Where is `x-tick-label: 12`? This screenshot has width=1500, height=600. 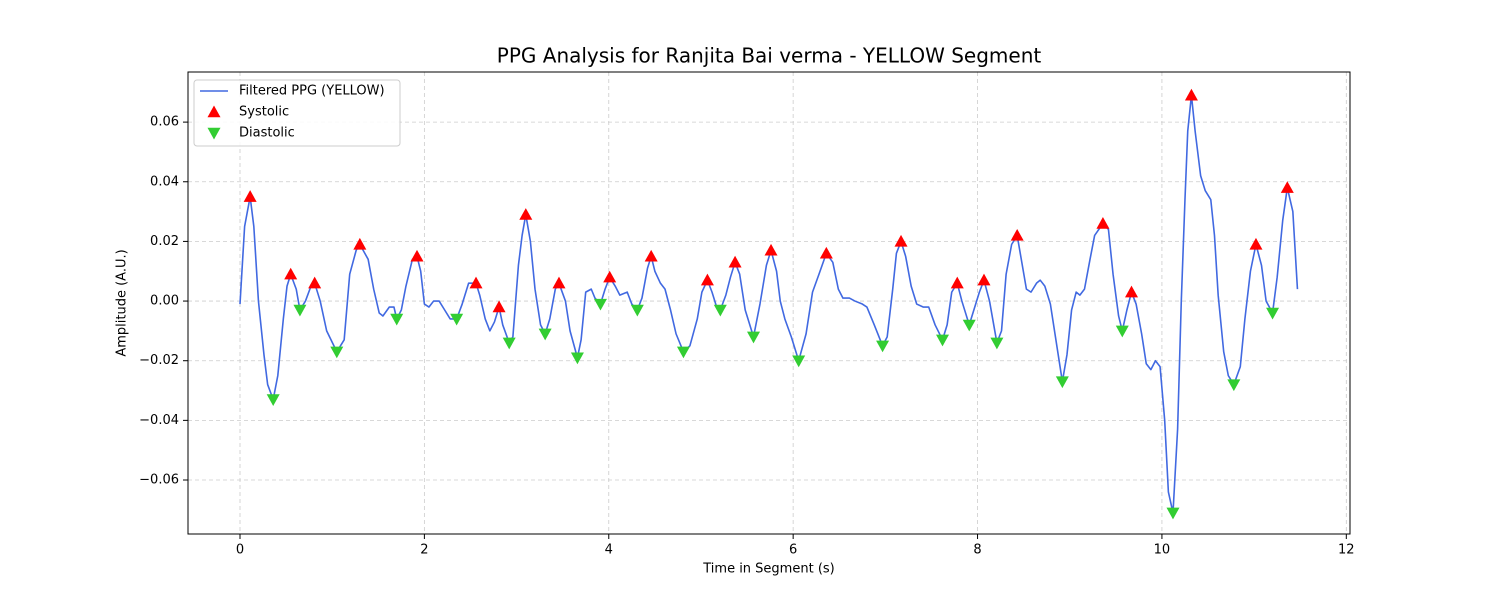 x-tick-label: 12 is located at coordinates (1346, 550).